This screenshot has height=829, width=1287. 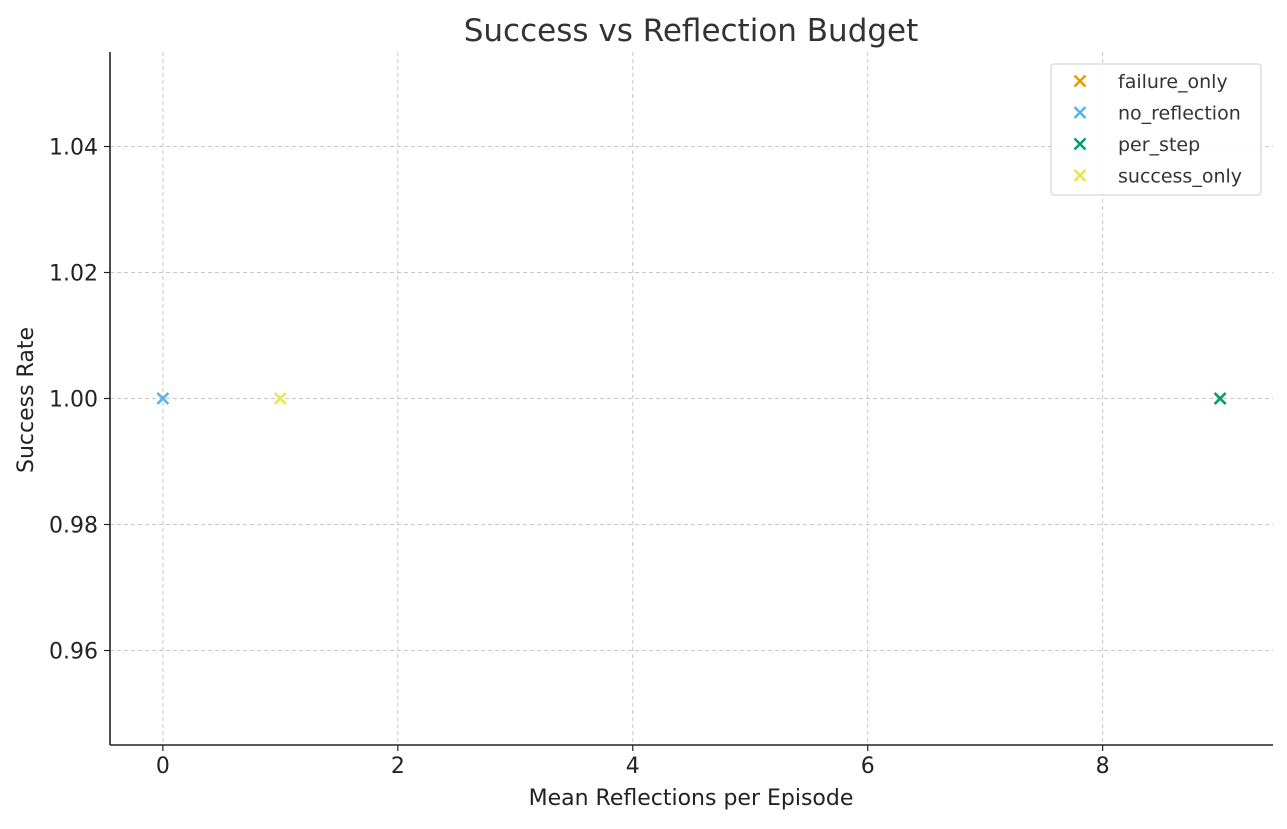 What do you see at coordinates (1220, 398) in the screenshot?
I see `data-point-per_step` at bounding box center [1220, 398].